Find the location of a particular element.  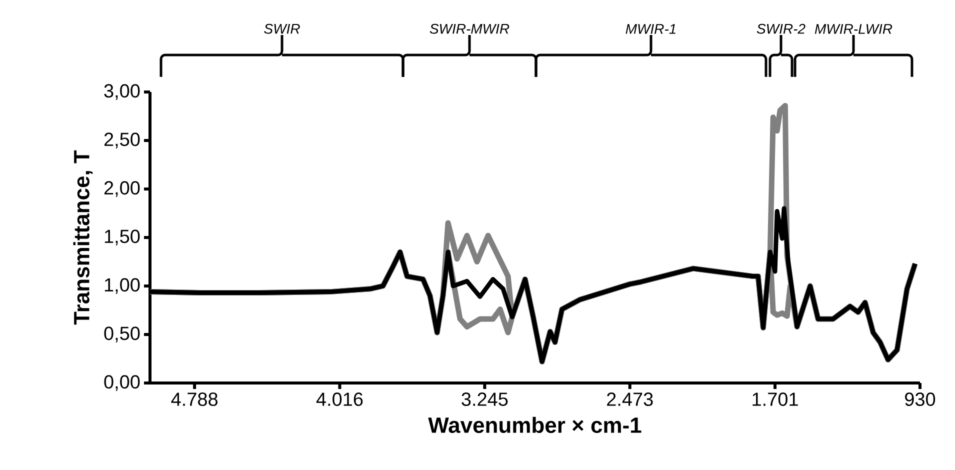

y-tick-label: 2,50 is located at coordinates (122, 140).